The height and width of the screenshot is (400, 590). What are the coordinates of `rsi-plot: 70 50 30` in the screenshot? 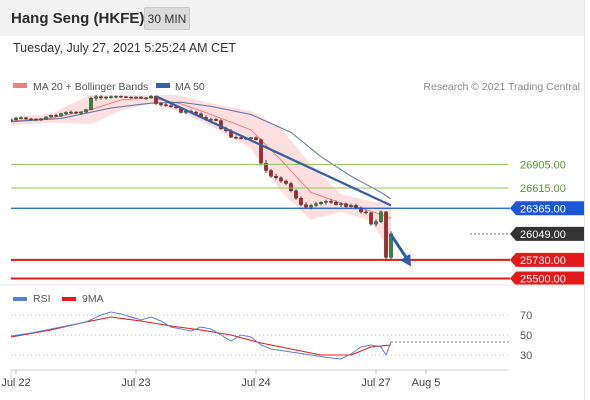 It's located at (271, 336).